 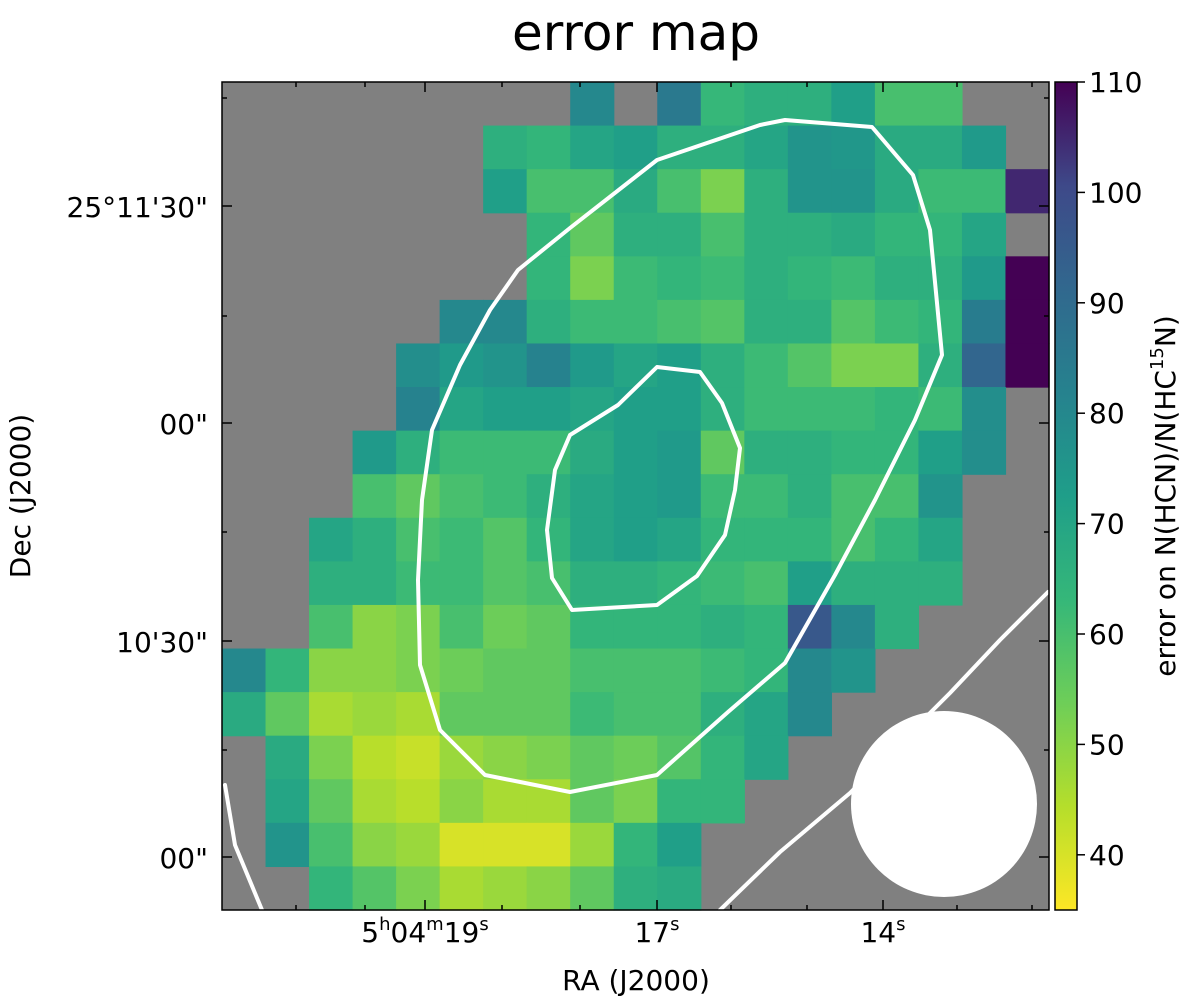 I want to click on colorbar-tick-label: 80, so click(x=1107, y=413).